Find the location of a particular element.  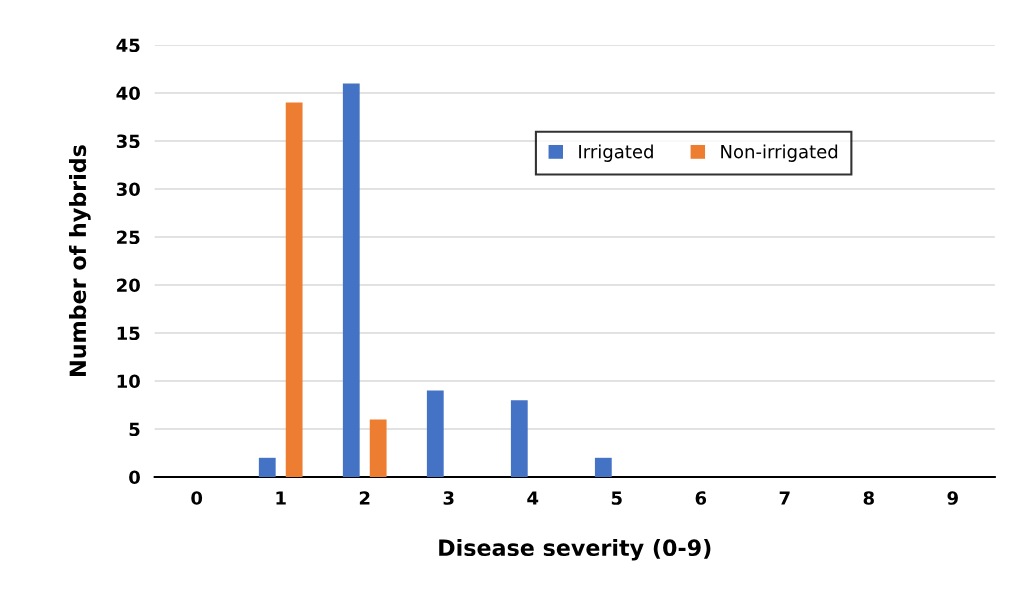

legend-label: Irrigated is located at coordinates (616, 153).